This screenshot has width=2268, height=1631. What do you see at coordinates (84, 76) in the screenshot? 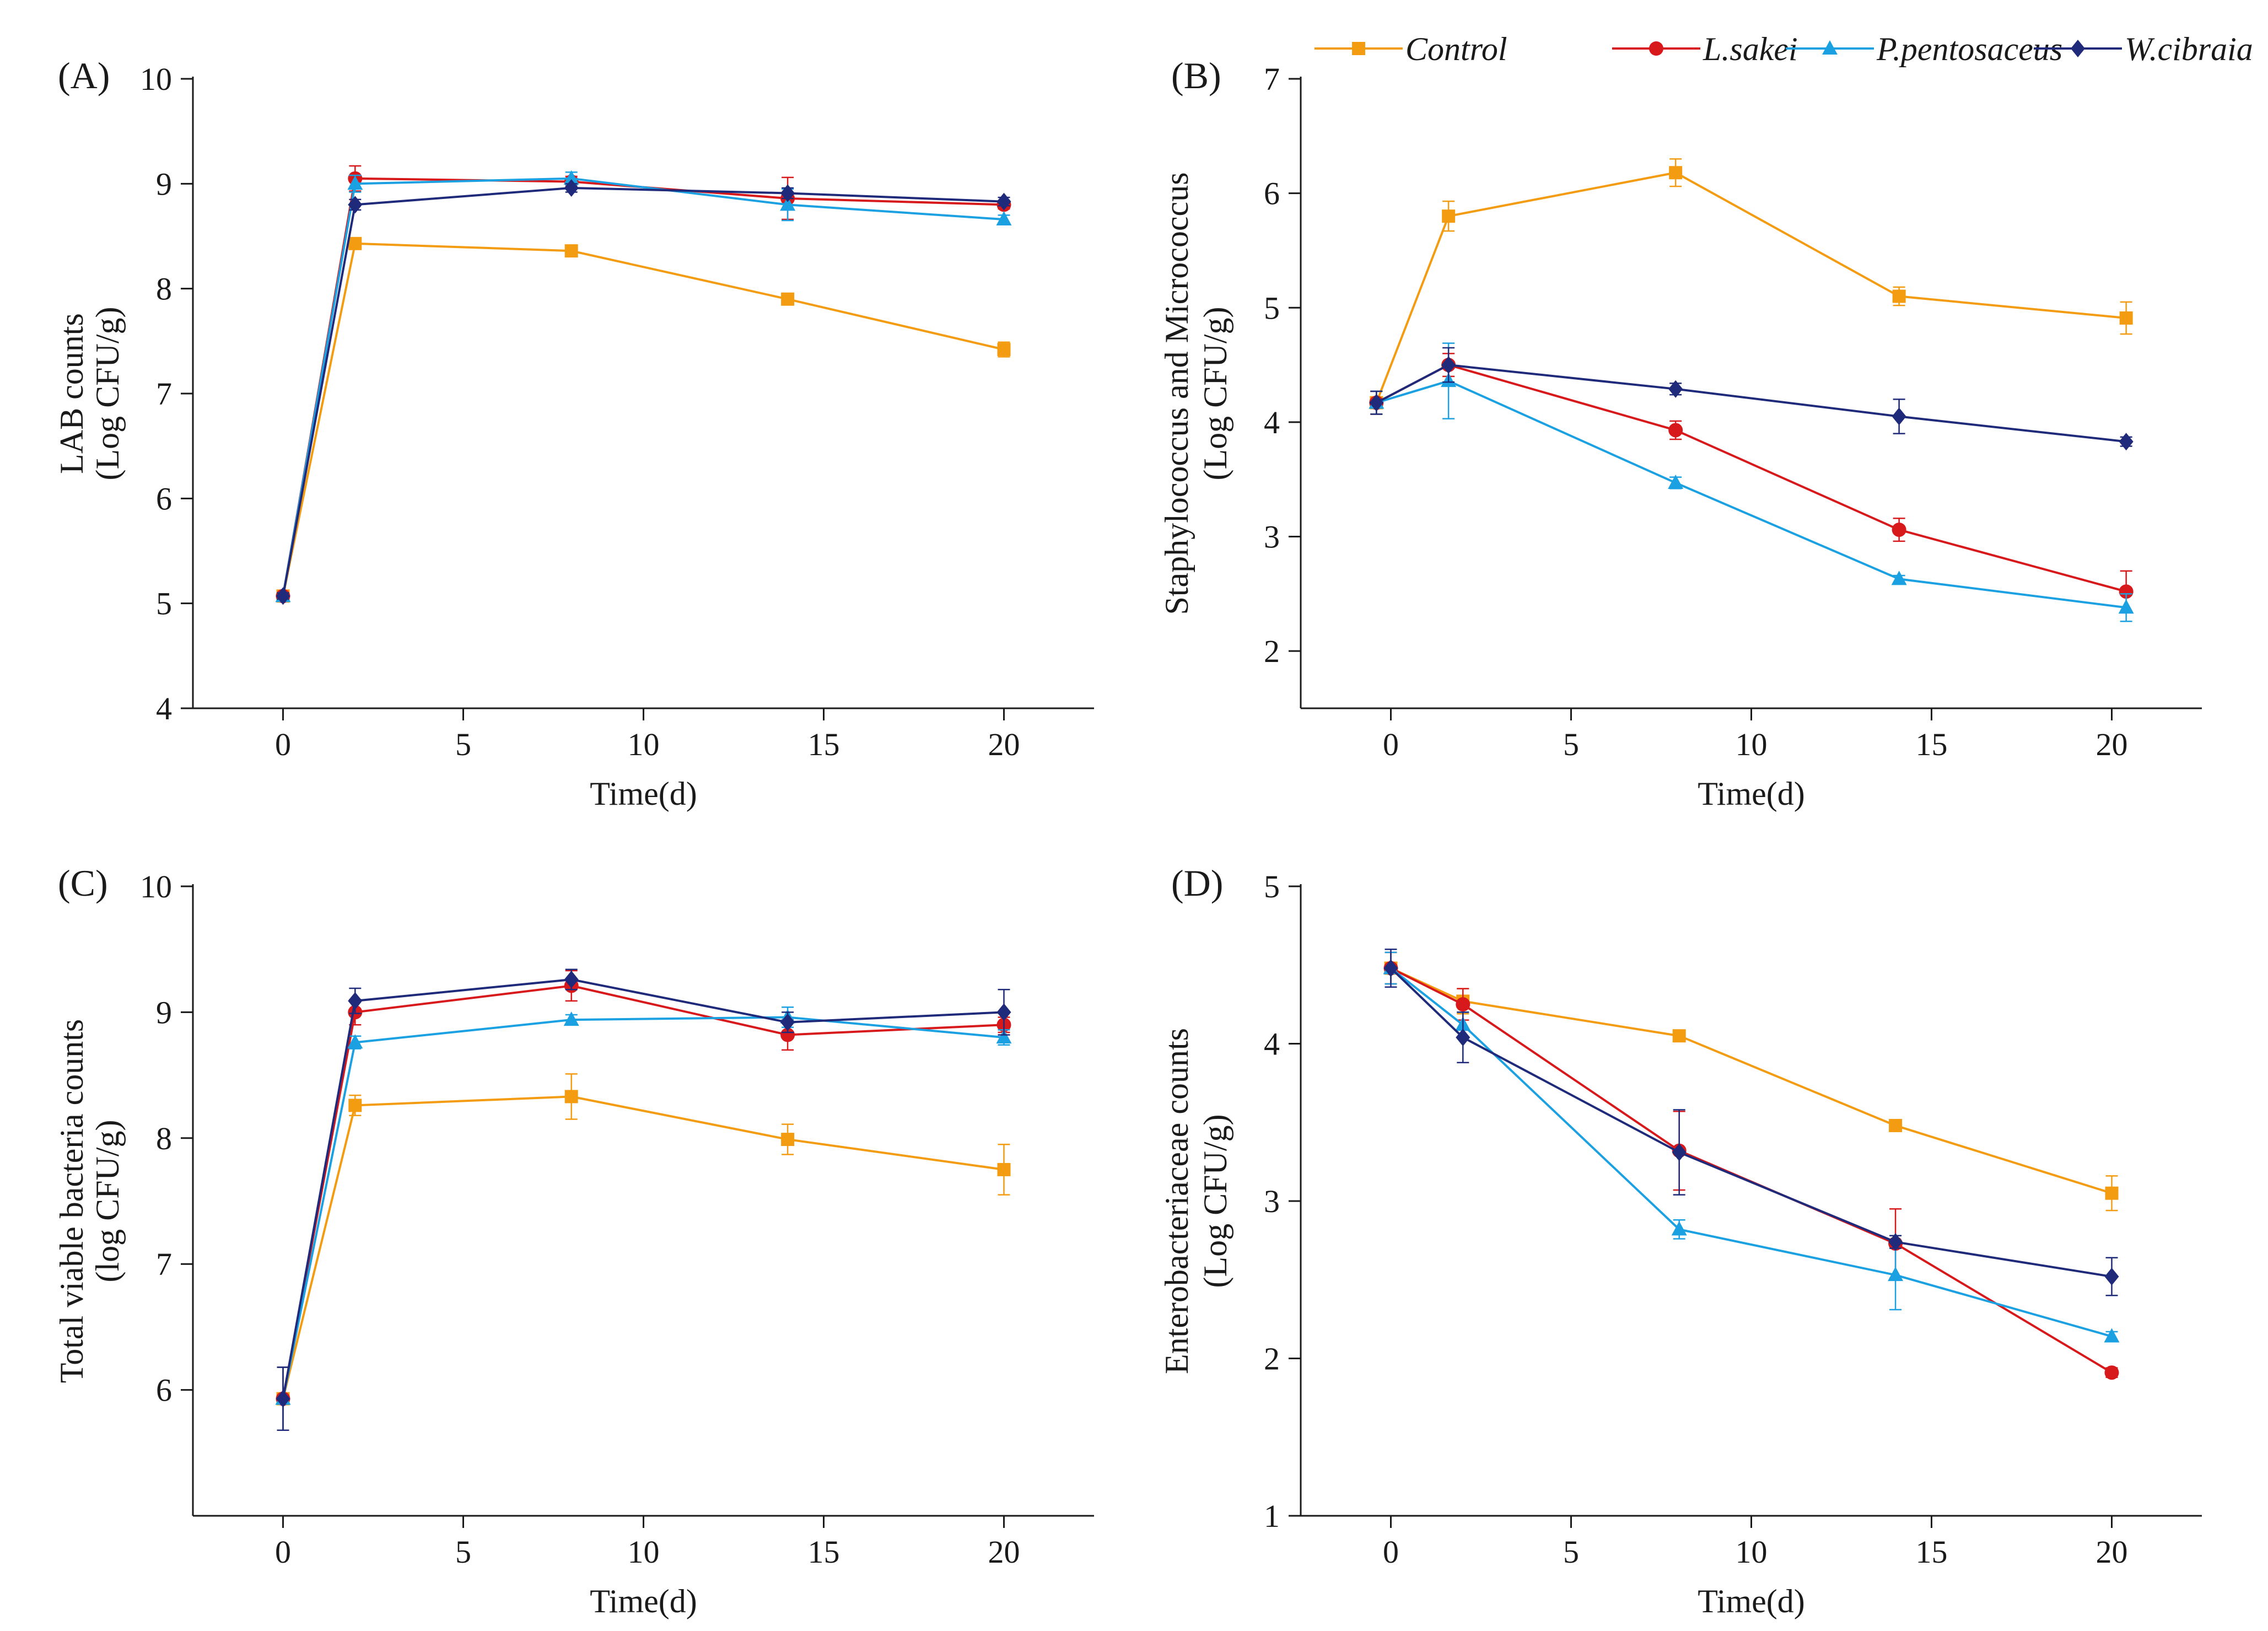
I see `panel-label: (A)` at bounding box center [84, 76].